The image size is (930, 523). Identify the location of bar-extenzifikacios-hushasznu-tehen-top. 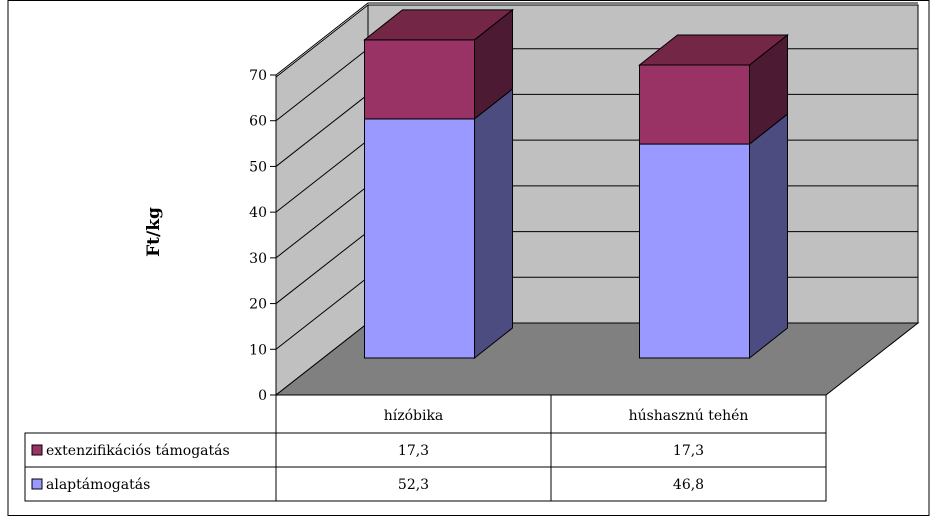
(713, 50).